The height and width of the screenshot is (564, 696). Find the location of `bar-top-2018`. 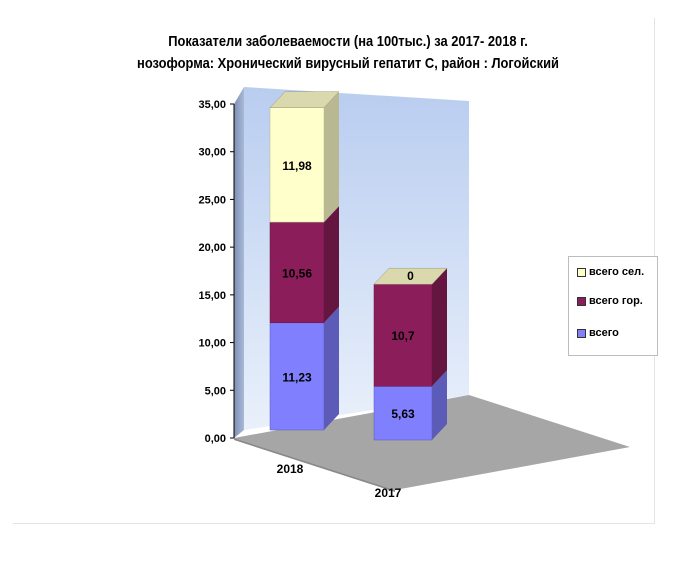

bar-top-2018 is located at coordinates (304, 99).